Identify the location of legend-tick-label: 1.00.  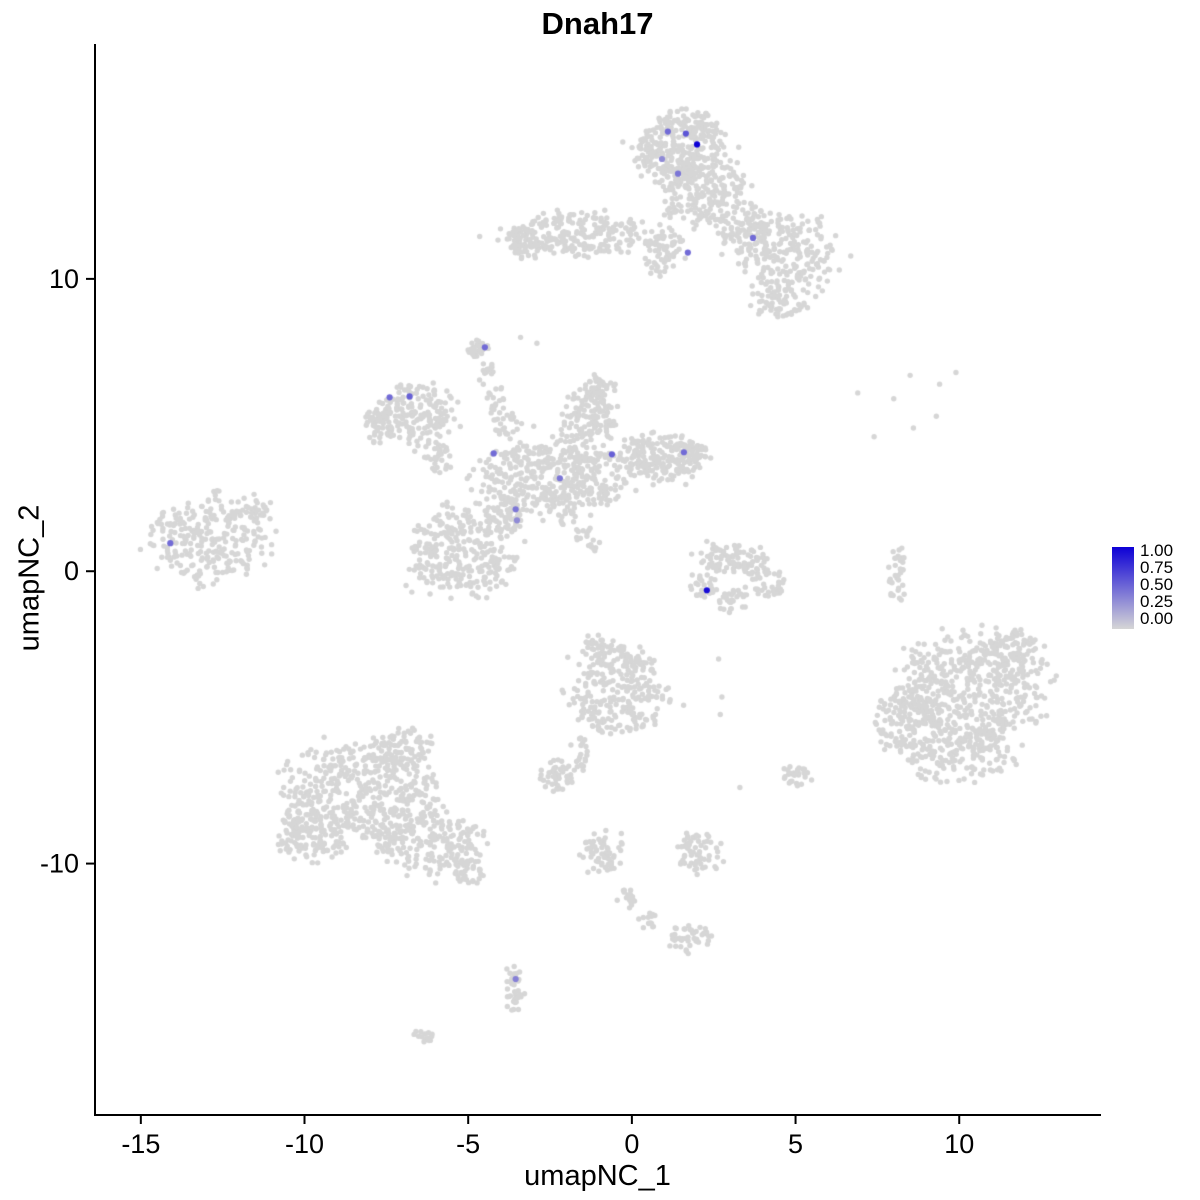
(1156, 550).